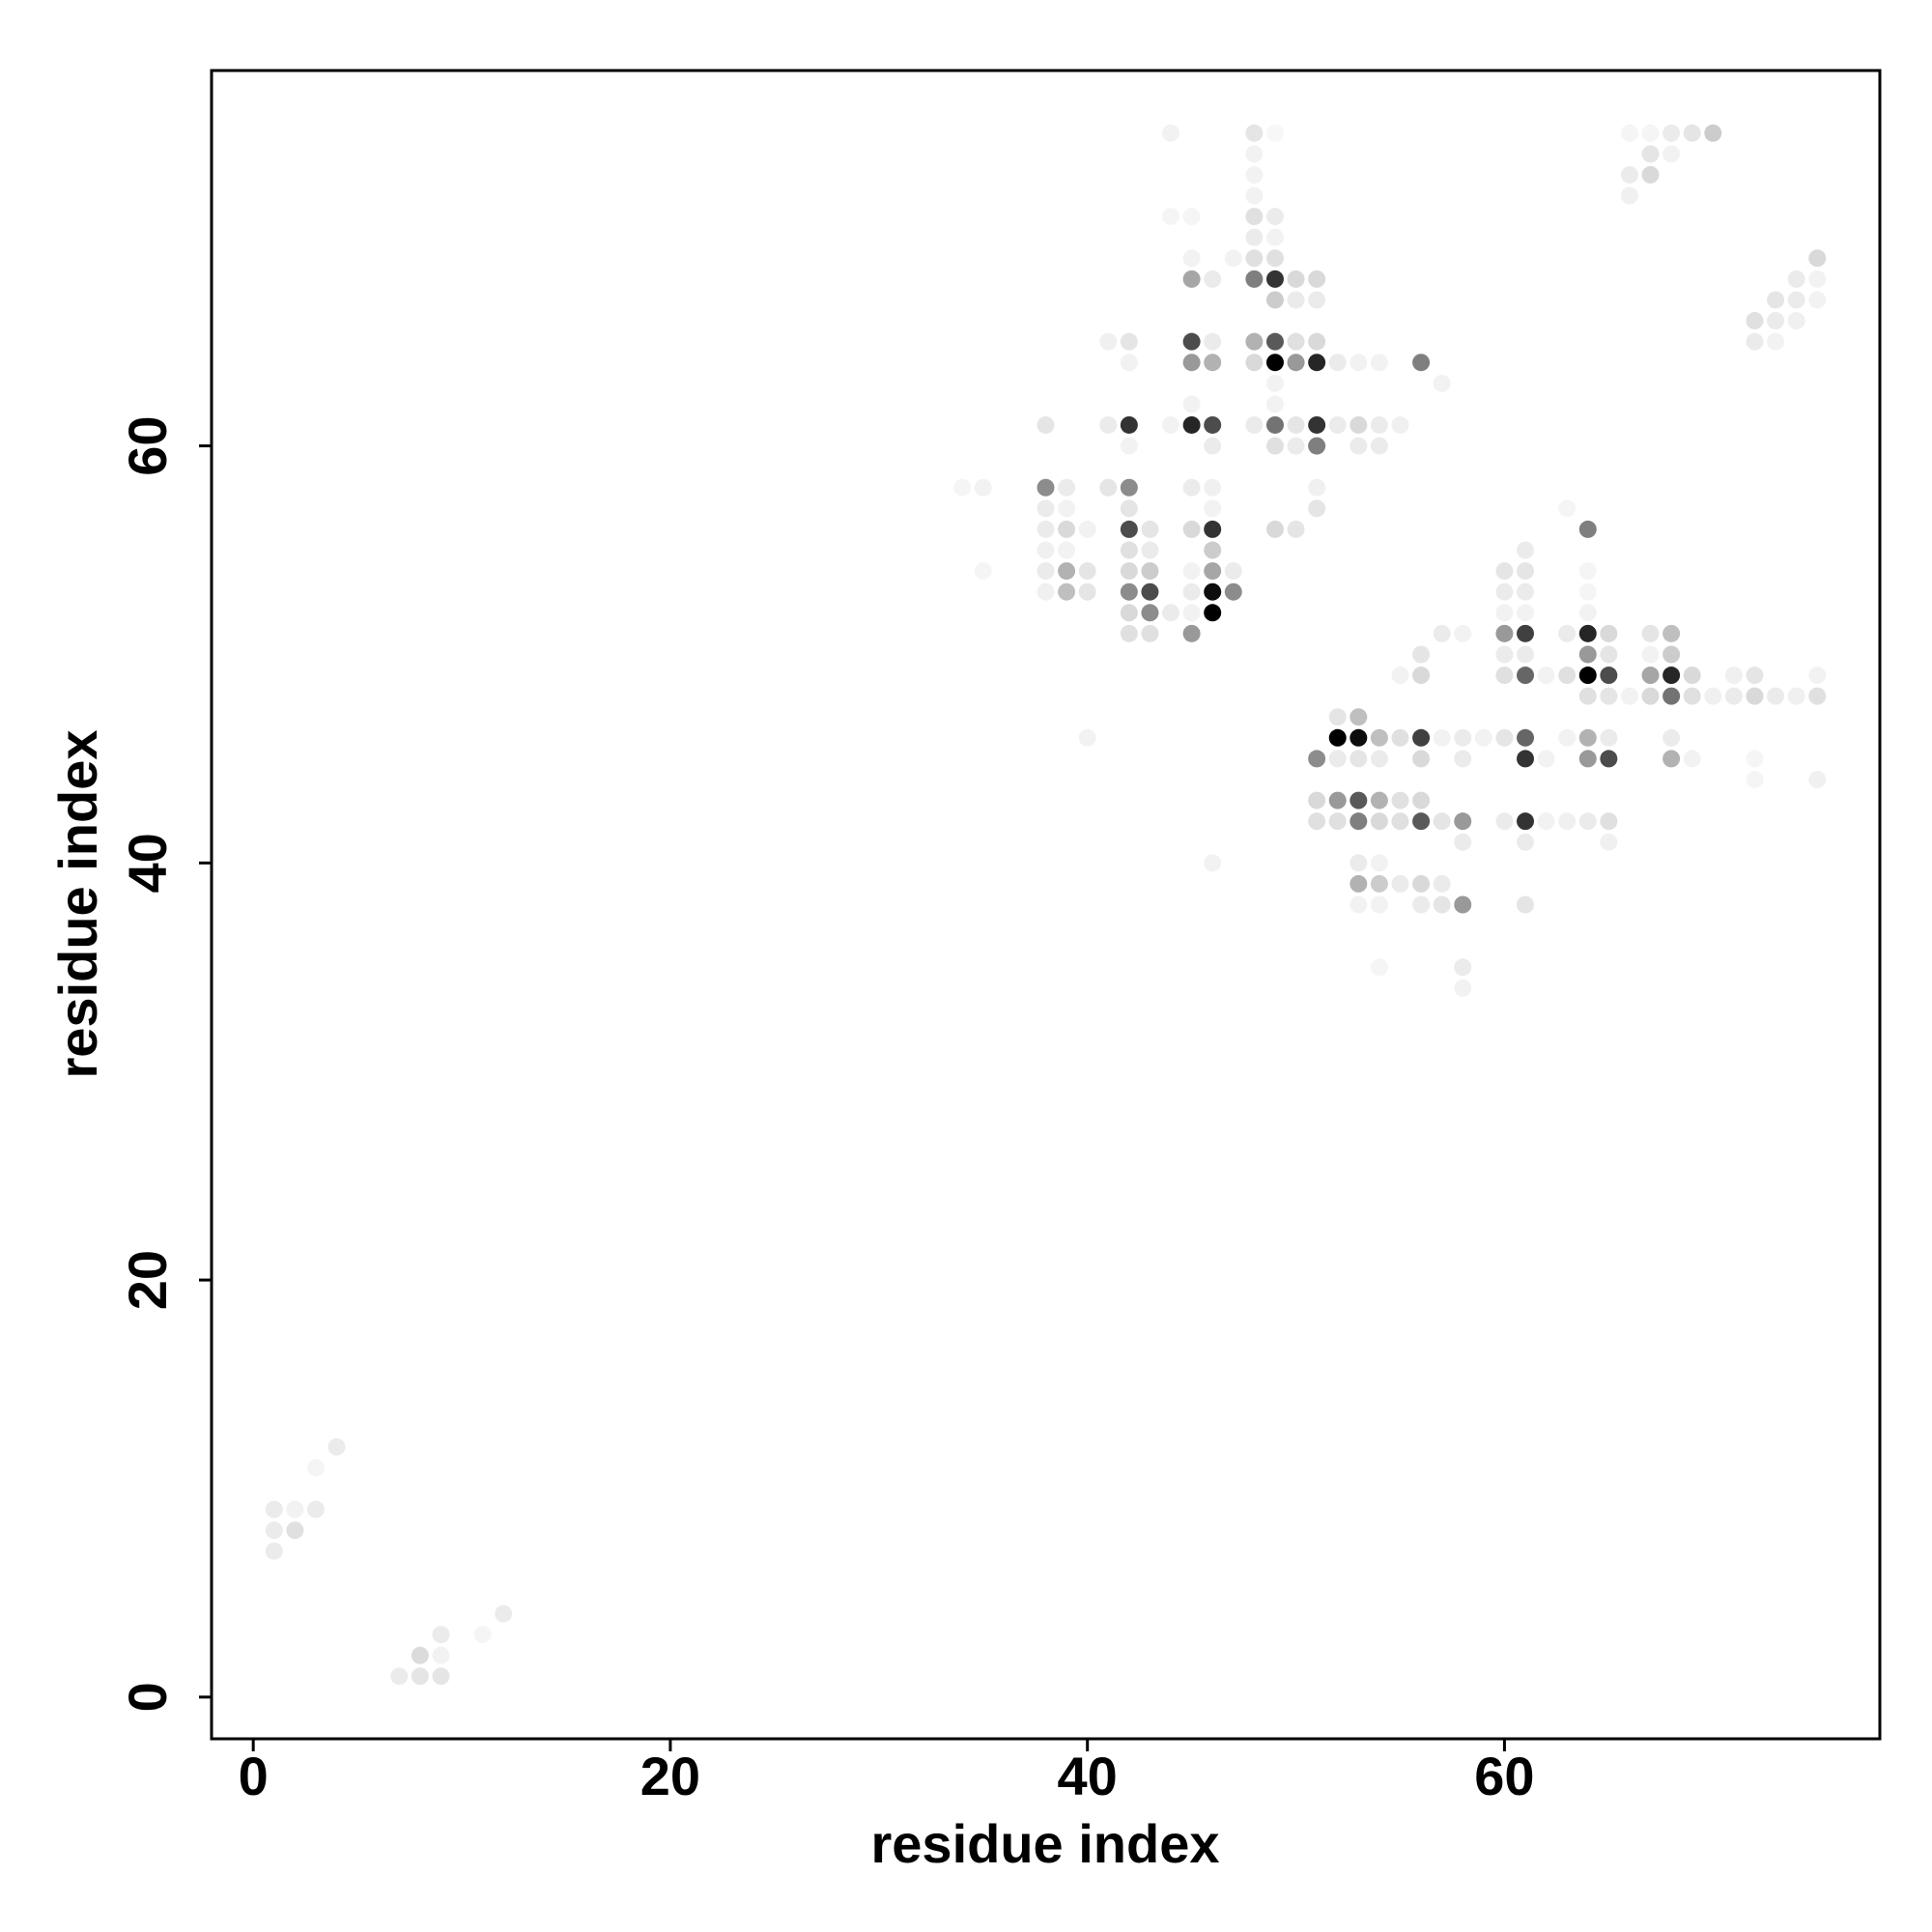  What do you see at coordinates (1504, 1776) in the screenshot?
I see `x-tick-label: 60` at bounding box center [1504, 1776].